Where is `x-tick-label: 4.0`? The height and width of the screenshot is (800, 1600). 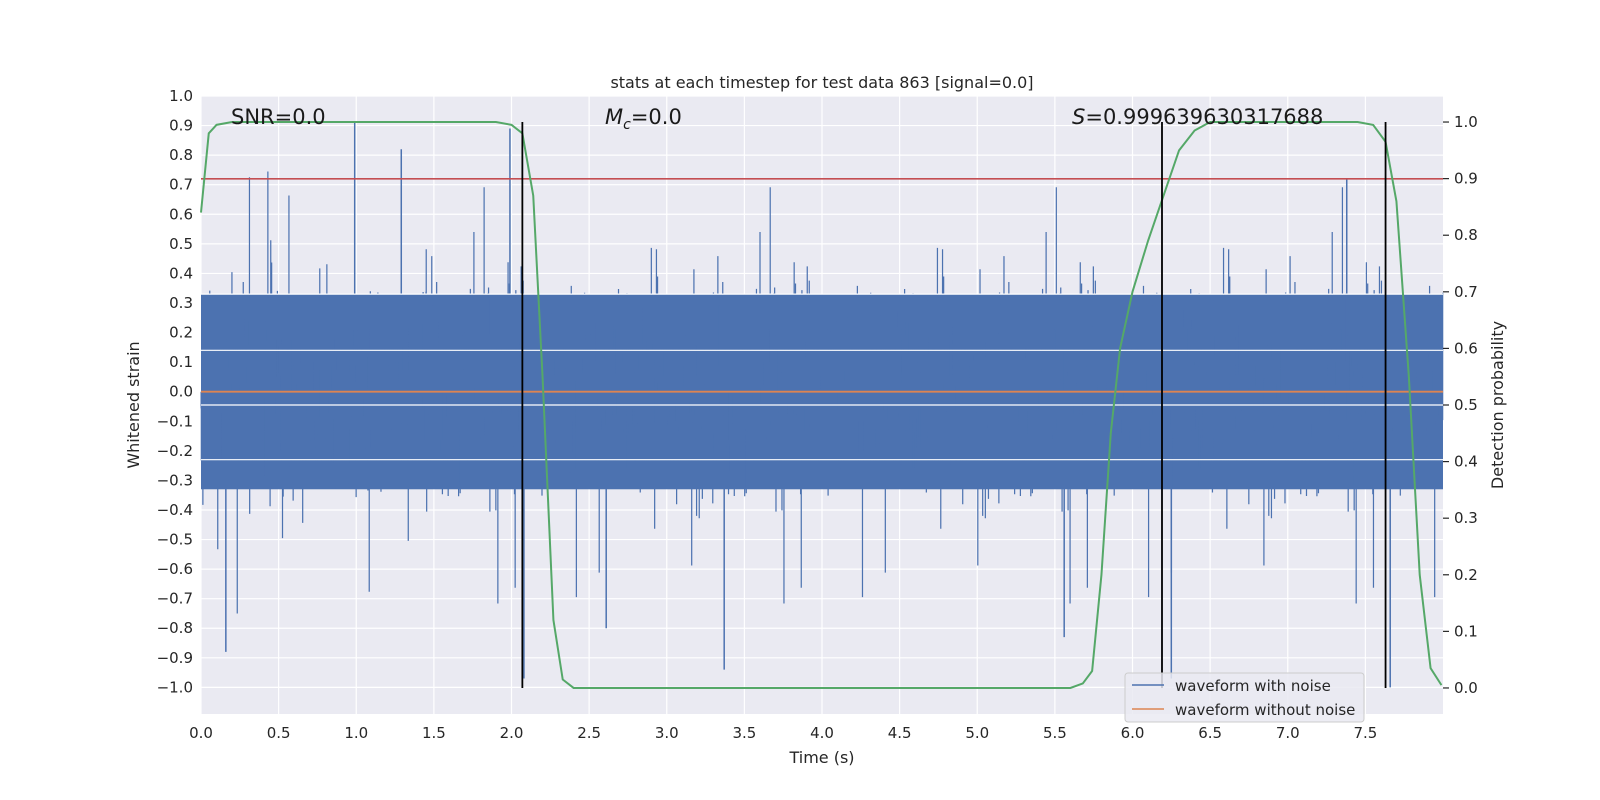 x-tick-label: 4.0 is located at coordinates (822, 733).